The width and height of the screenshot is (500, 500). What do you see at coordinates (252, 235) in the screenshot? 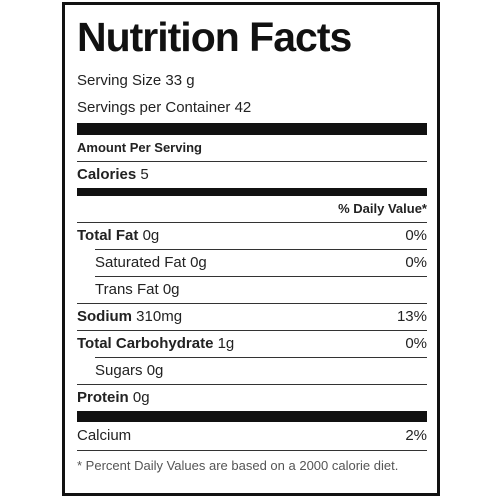
I see `nutrient-row: Total Fat 0g 0%` at bounding box center [252, 235].